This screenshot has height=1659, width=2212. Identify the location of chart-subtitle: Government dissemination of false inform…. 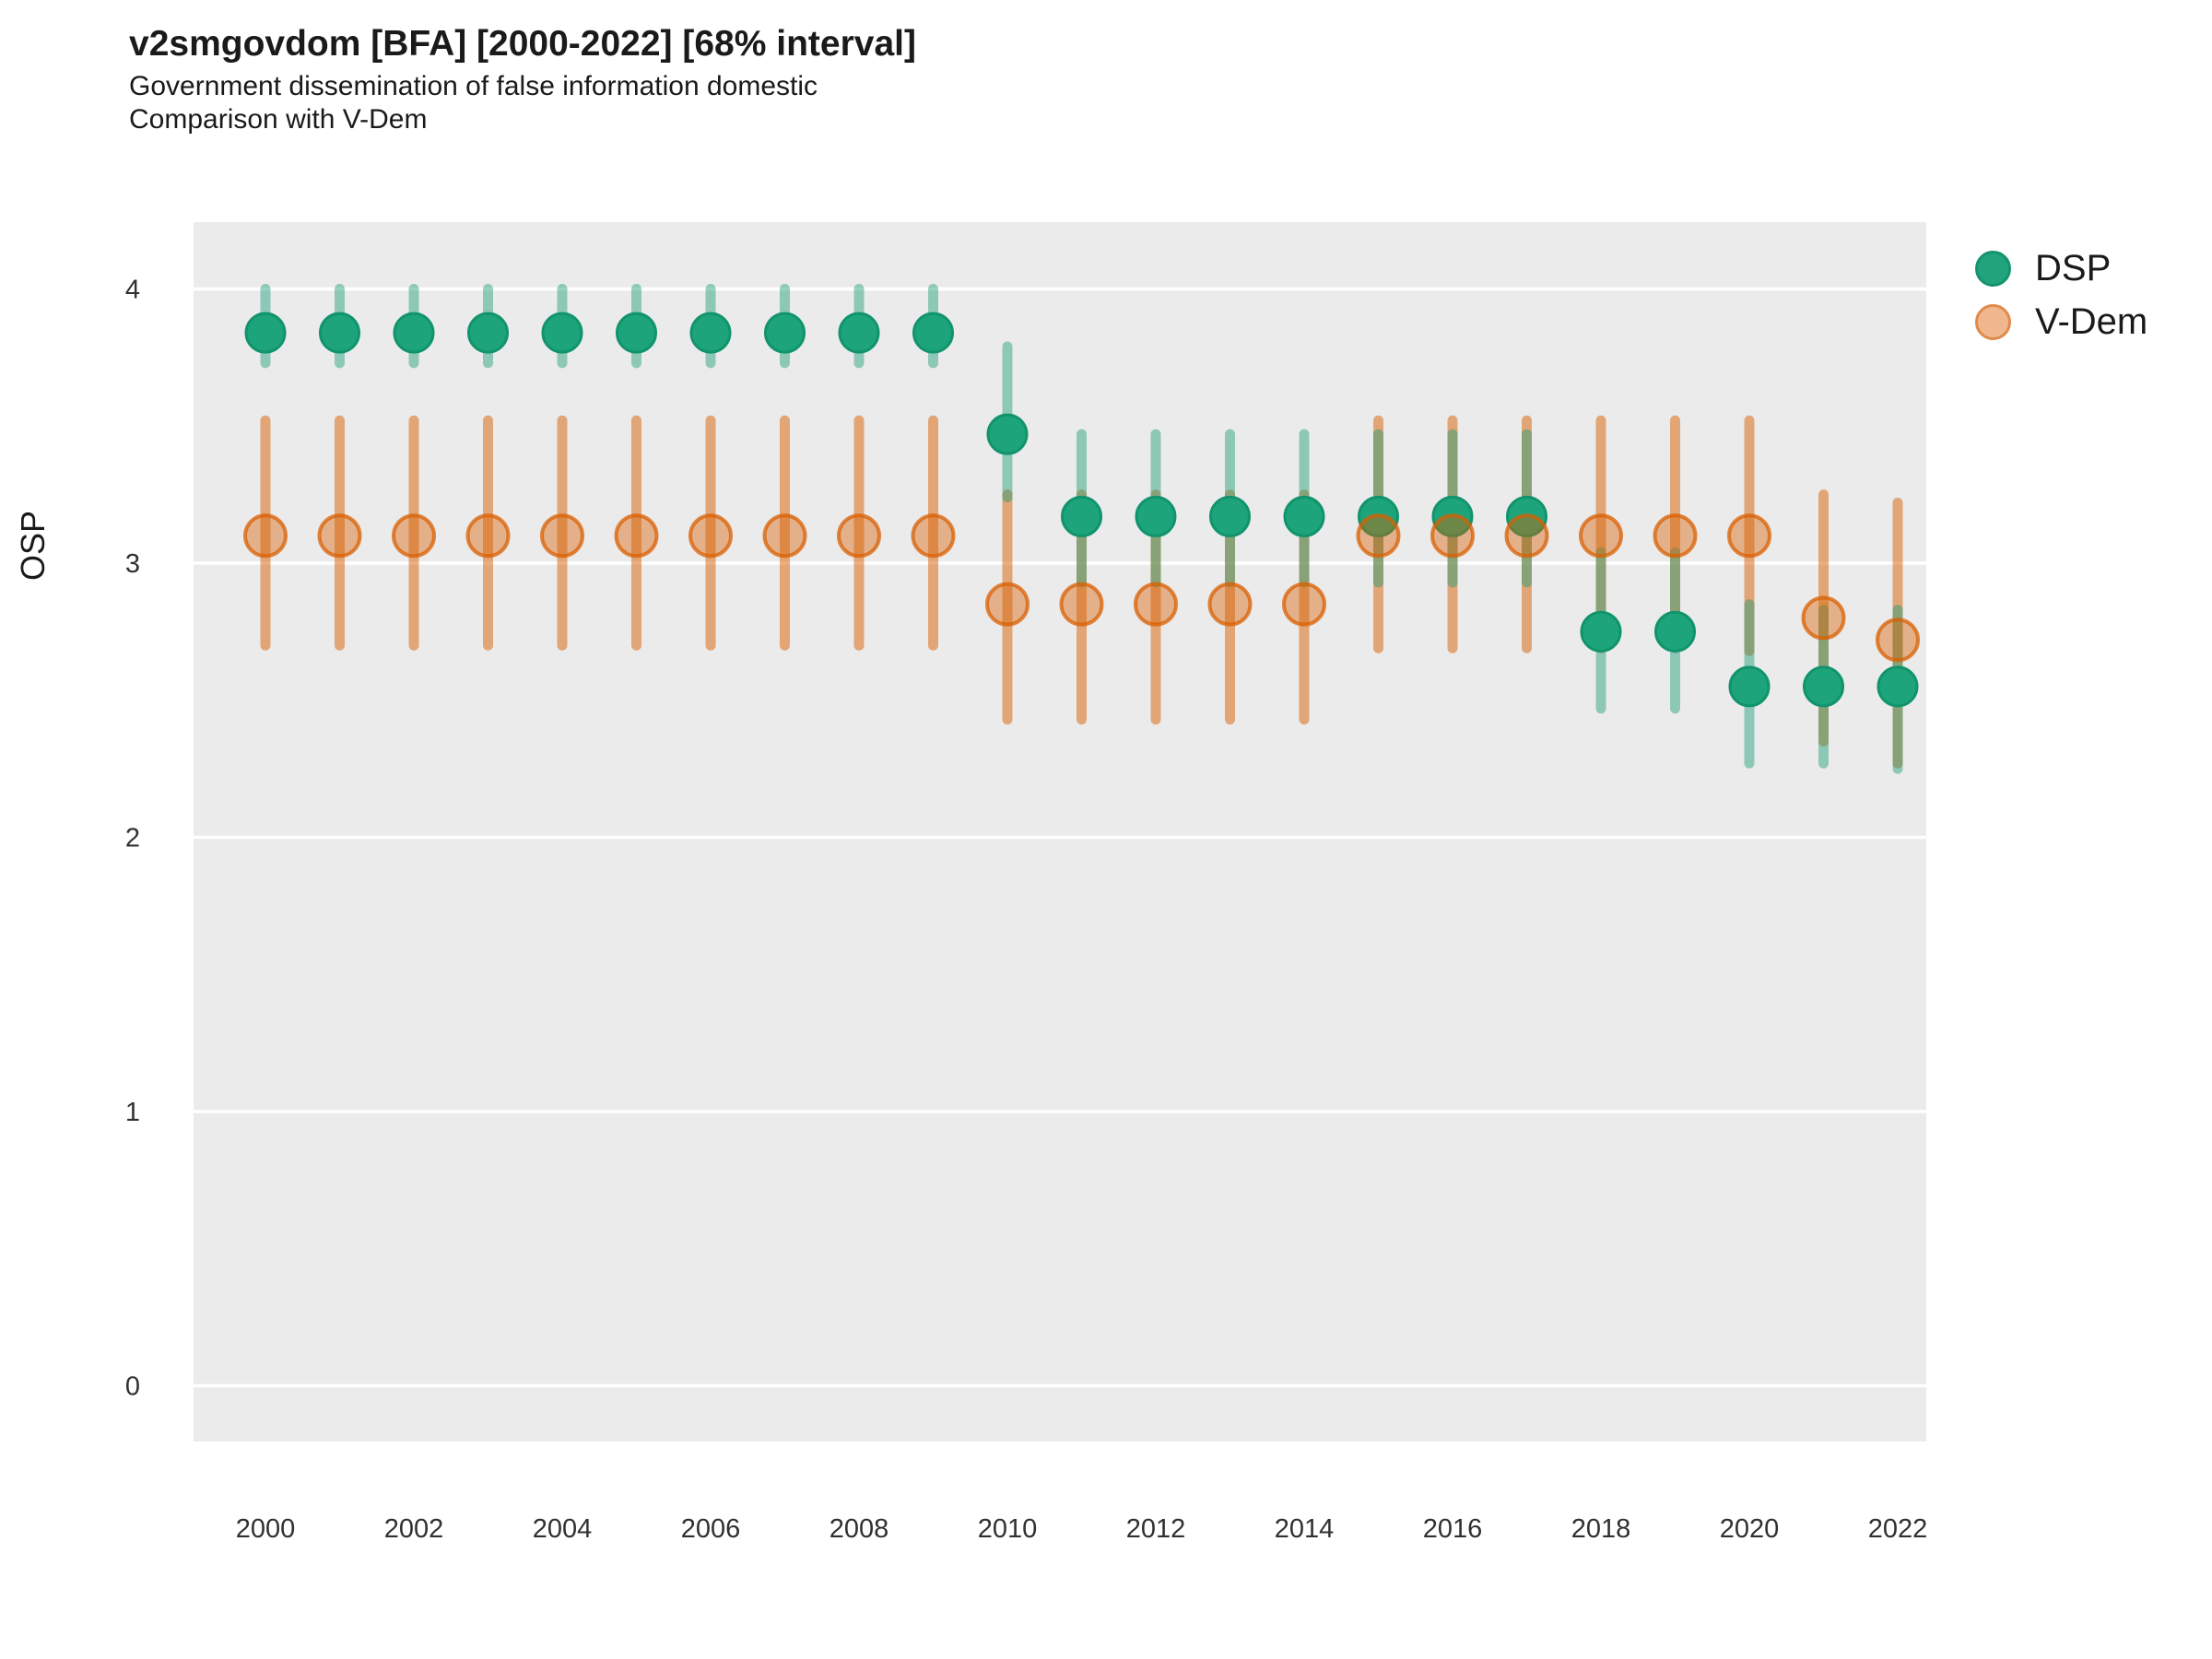
(473, 86).